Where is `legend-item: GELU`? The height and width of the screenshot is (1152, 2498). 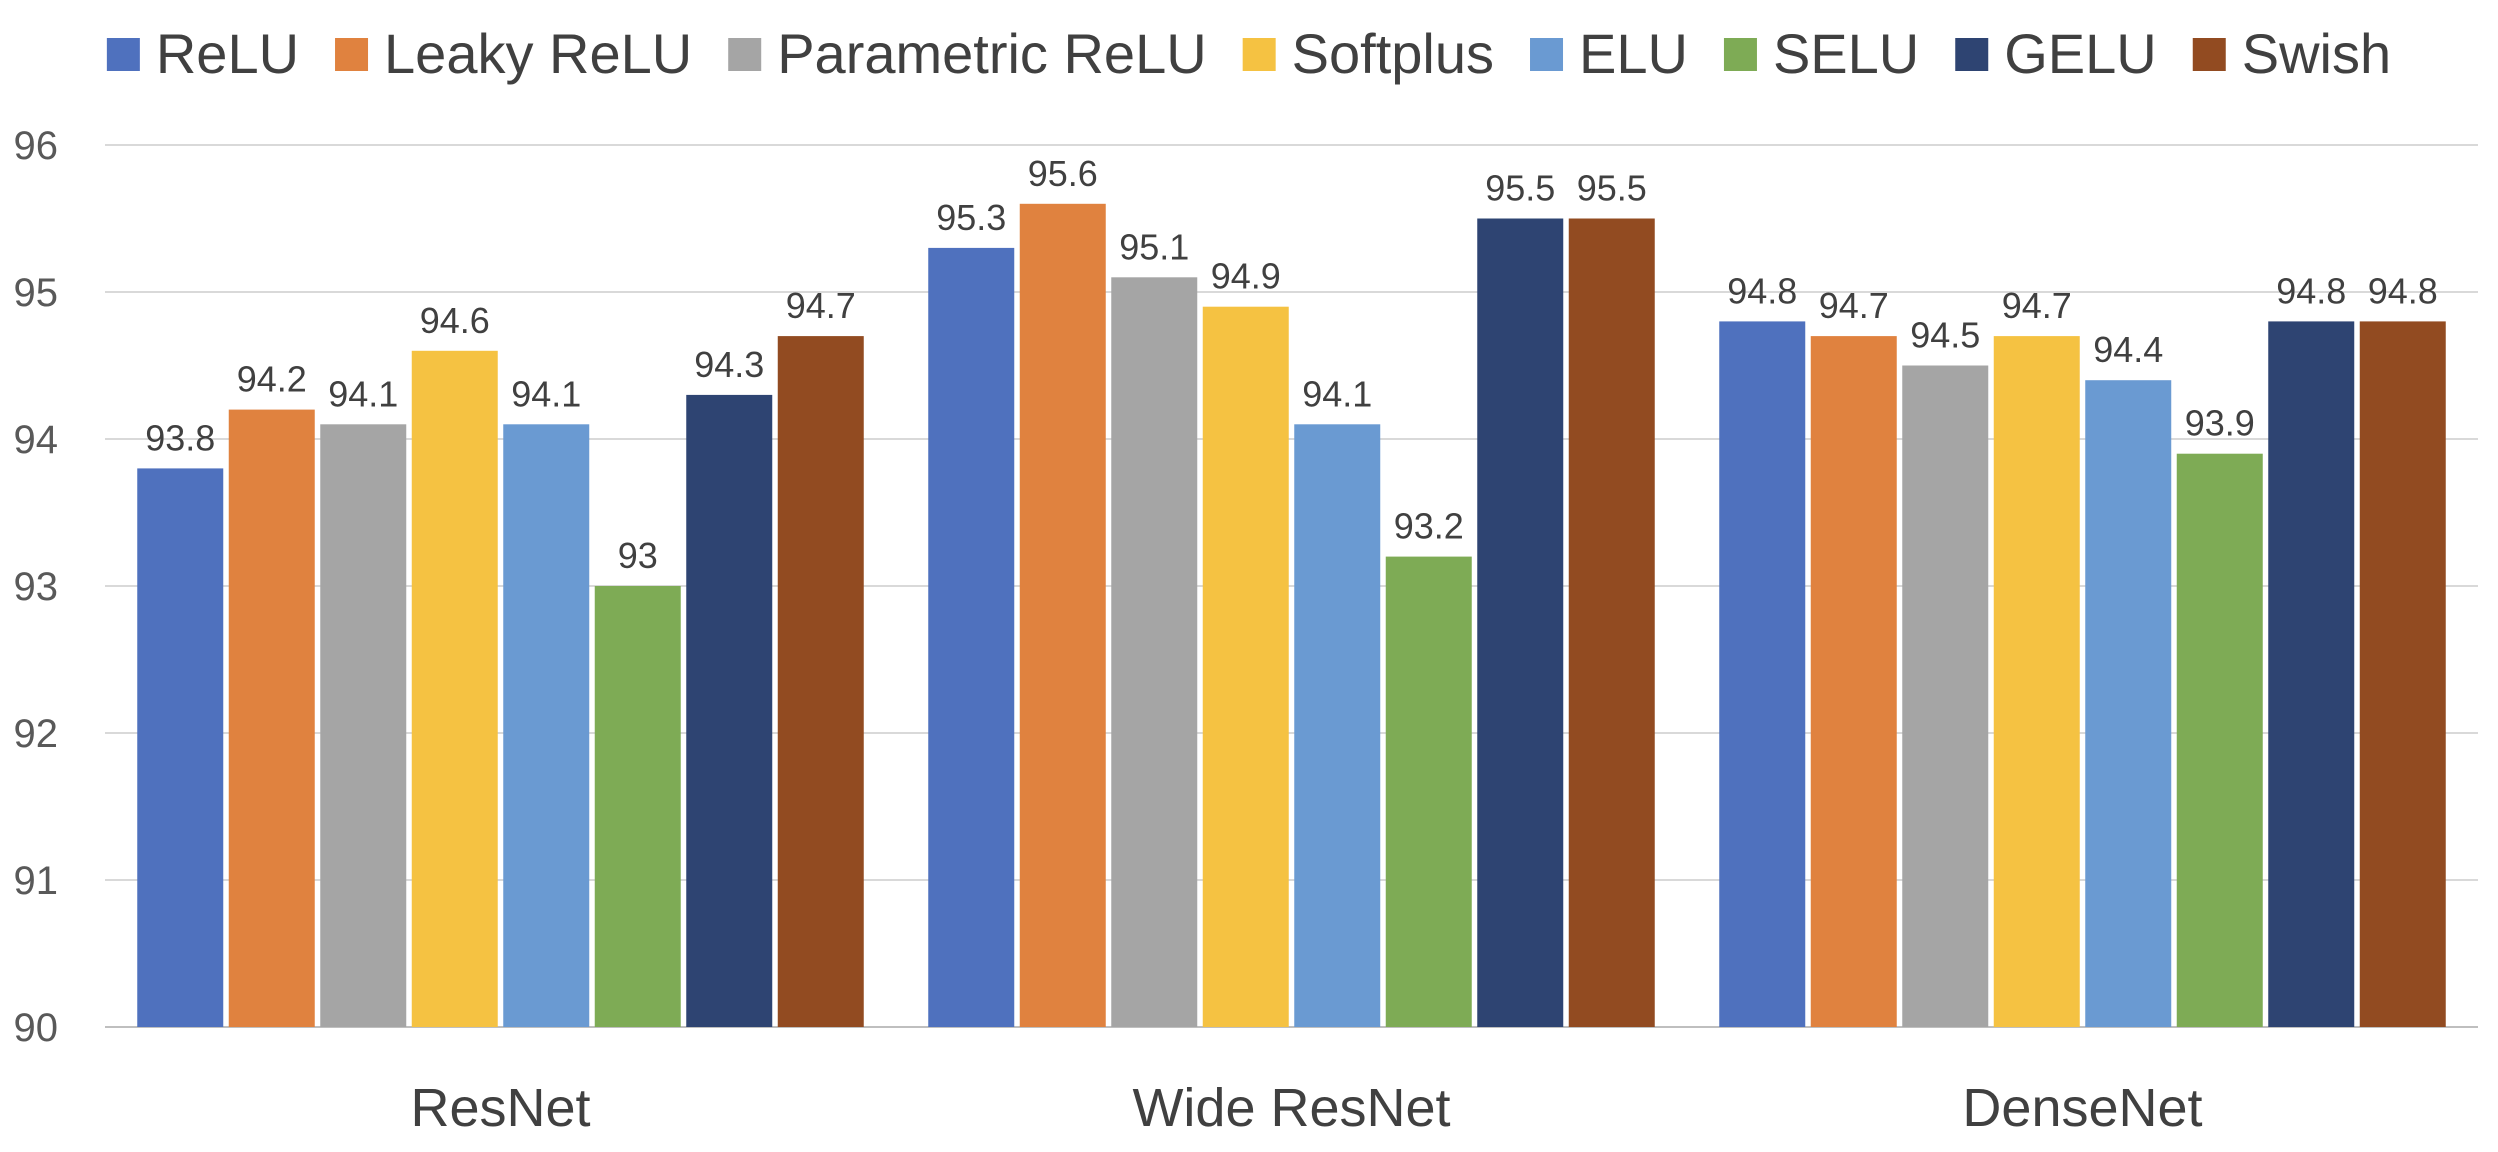 legend-item: GELU is located at coordinates (2056, 53).